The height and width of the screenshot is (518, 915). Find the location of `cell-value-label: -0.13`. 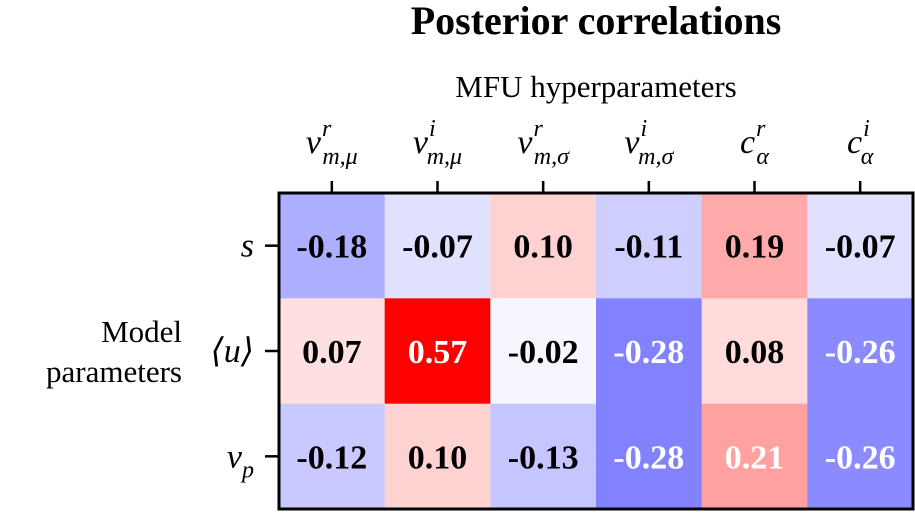

cell-value-label: -0.13 is located at coordinates (543, 457).